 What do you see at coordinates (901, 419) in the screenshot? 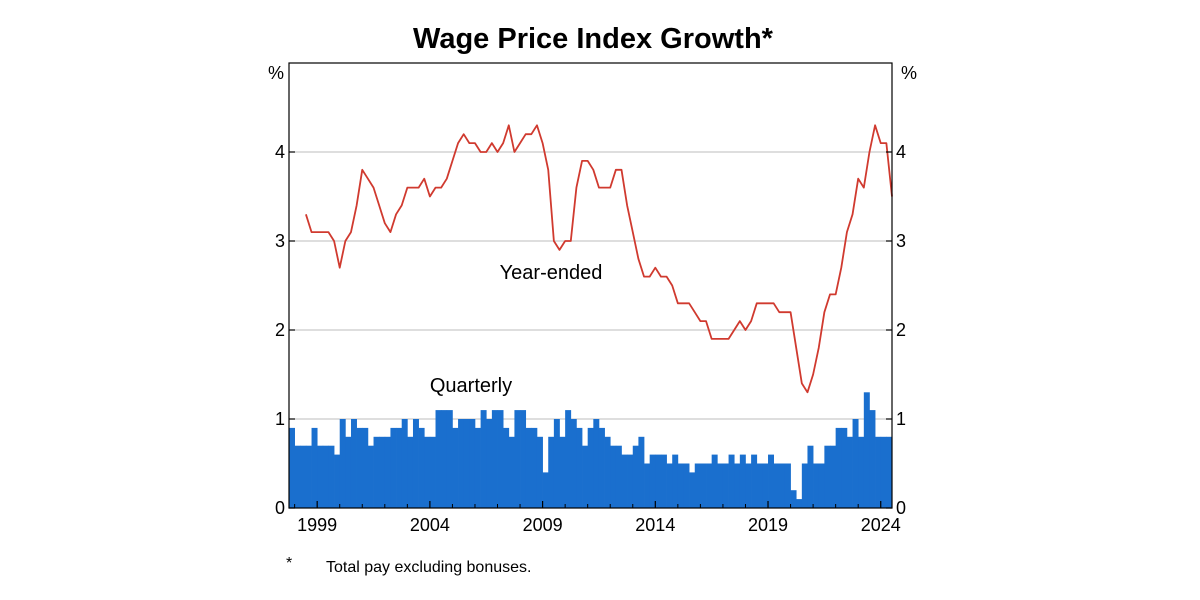
I see `y-tick-label-right: 1` at bounding box center [901, 419].